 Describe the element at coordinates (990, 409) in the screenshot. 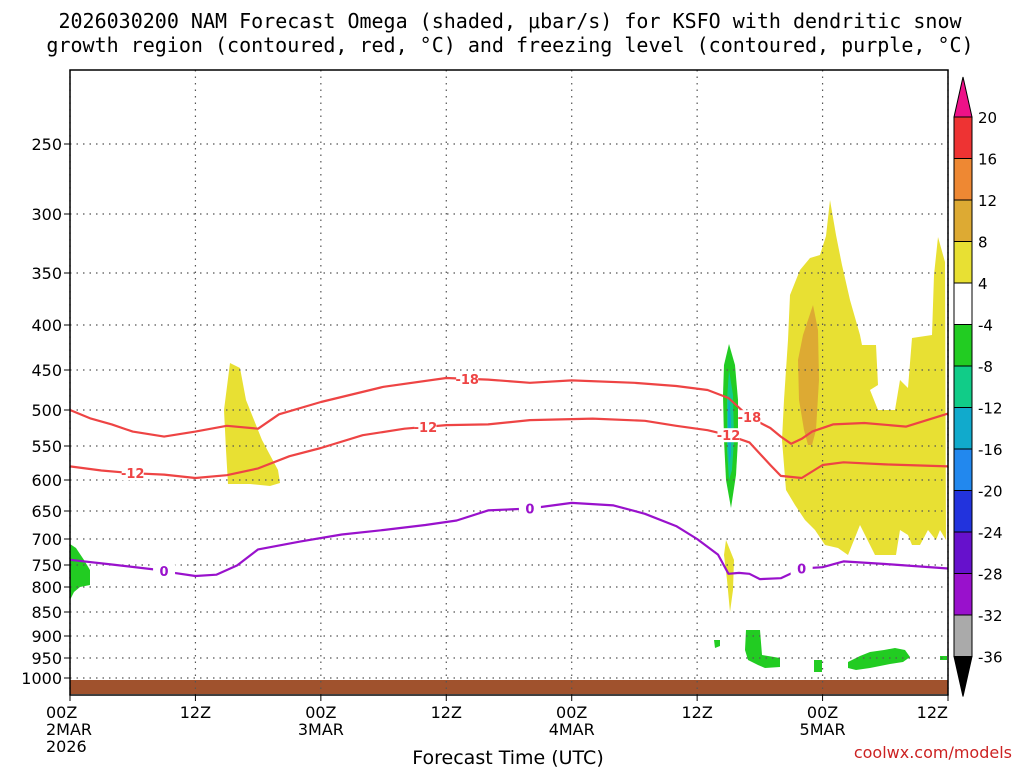

I see `colorbar-label: -12` at that location.